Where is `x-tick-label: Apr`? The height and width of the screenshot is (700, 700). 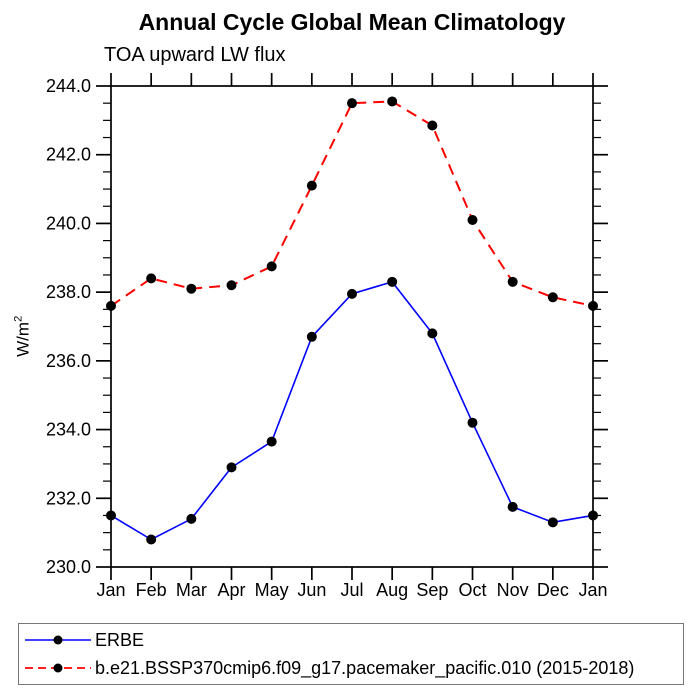 x-tick-label: Apr is located at coordinates (231, 590).